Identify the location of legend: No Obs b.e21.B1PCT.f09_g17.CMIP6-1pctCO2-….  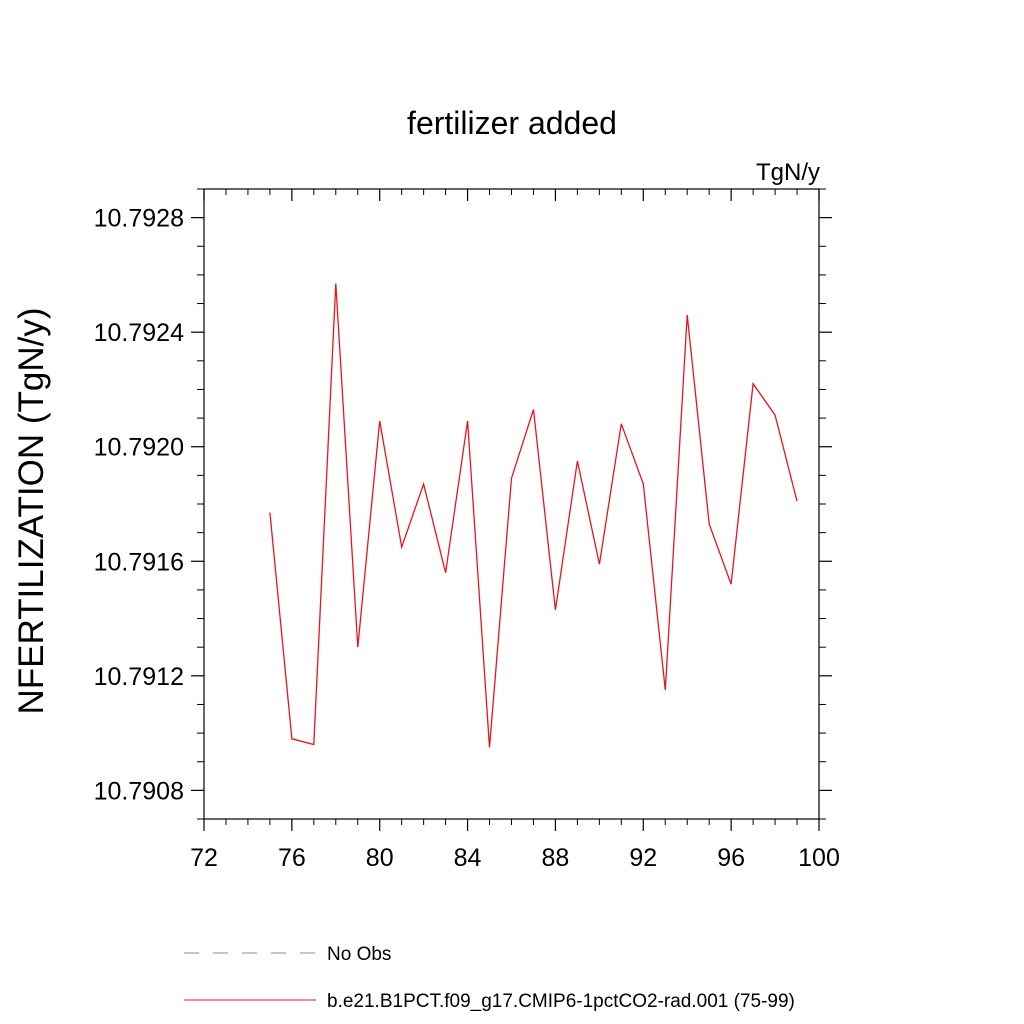
(489, 978).